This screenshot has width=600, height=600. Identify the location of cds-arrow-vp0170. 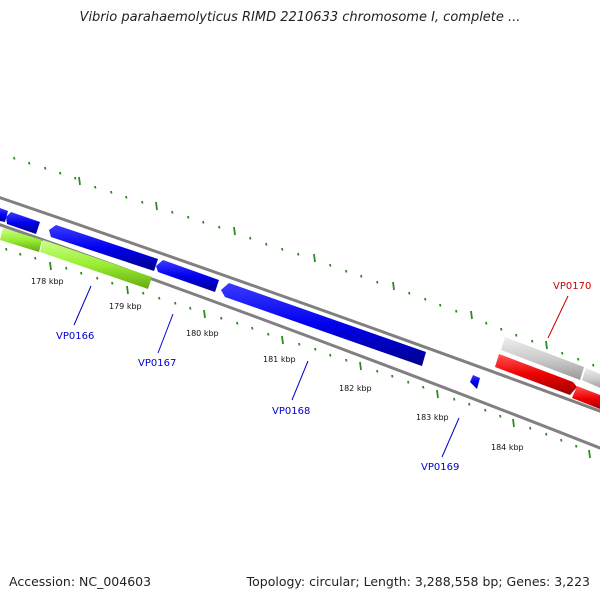
(536, 374).